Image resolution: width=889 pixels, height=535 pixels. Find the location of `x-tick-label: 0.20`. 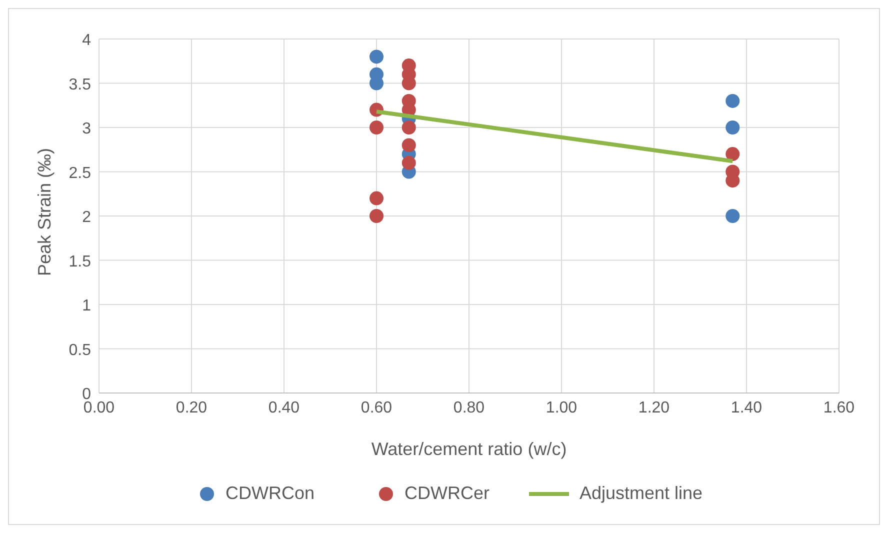

x-tick-label: 0.20 is located at coordinates (192, 407).